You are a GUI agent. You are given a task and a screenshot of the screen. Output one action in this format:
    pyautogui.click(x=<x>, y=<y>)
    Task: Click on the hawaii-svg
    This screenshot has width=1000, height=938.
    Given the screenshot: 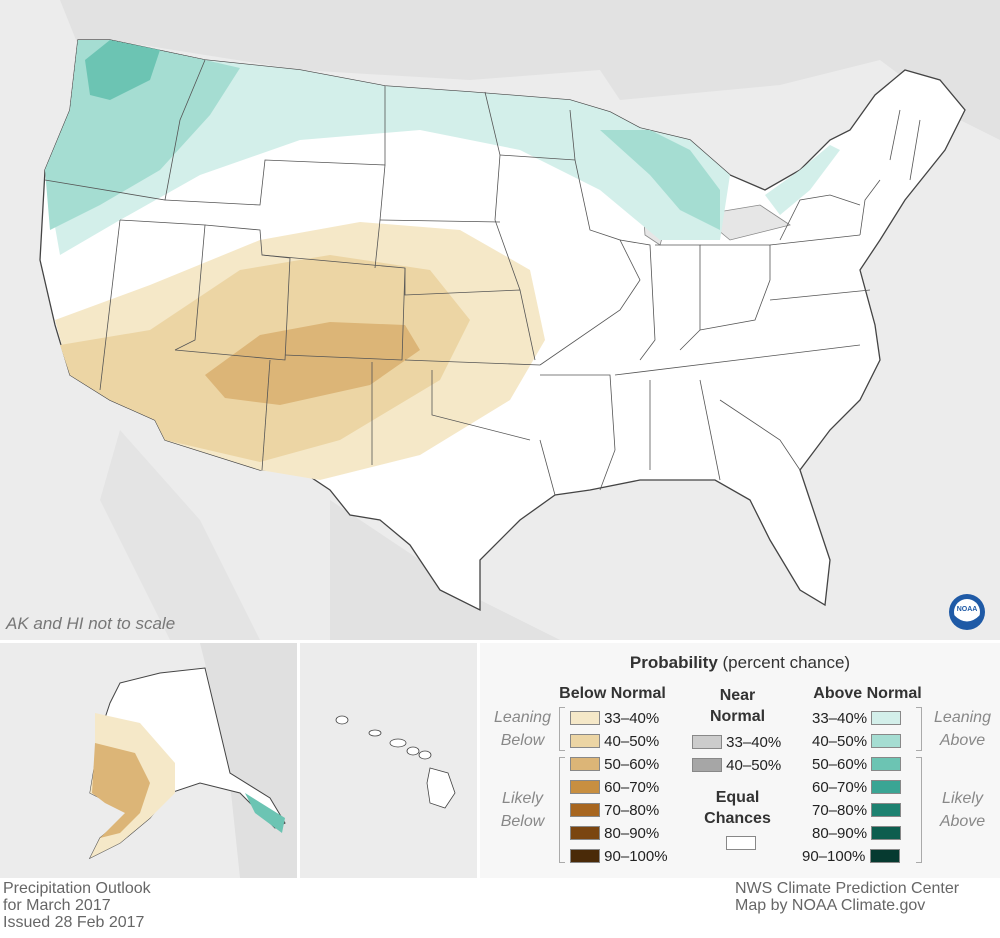 What is the action you would take?
    pyautogui.click(x=388, y=760)
    